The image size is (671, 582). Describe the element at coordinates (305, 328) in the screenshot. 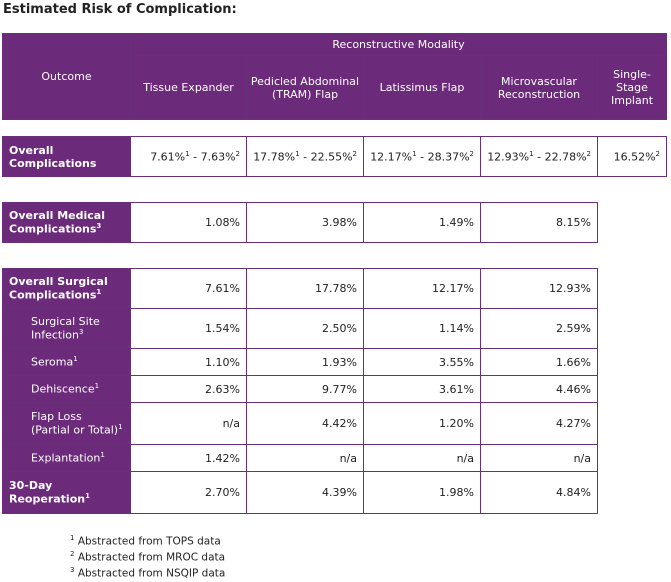

I see `surgical-cell: 2.50%` at that location.